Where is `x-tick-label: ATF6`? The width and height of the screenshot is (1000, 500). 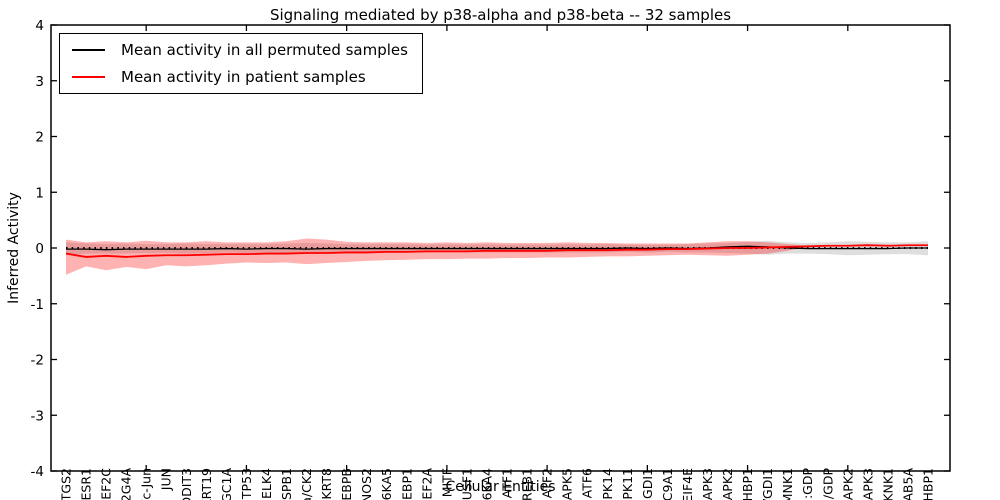 x-tick-label: ATF6 is located at coordinates (587, 483).